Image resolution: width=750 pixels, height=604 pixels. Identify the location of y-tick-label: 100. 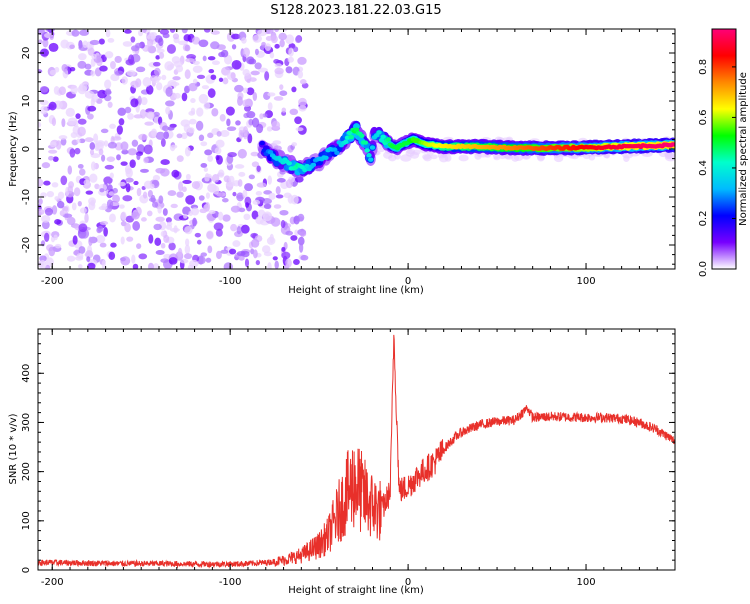
(26, 520).